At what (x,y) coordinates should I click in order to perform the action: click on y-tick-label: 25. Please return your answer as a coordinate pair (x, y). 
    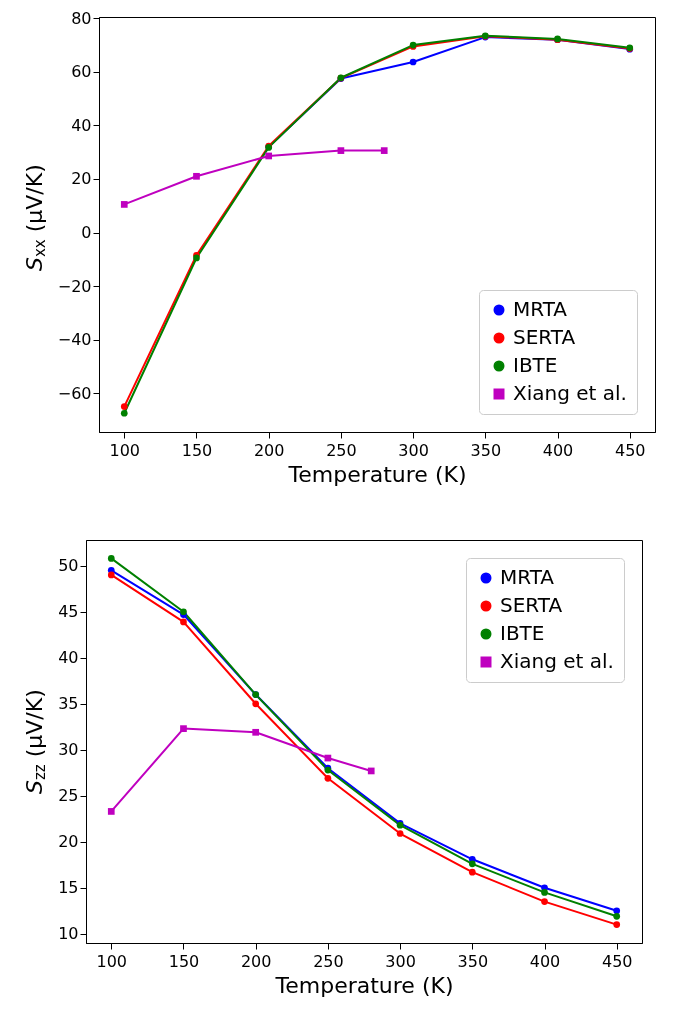
    Looking at the image, I should click on (68, 796).